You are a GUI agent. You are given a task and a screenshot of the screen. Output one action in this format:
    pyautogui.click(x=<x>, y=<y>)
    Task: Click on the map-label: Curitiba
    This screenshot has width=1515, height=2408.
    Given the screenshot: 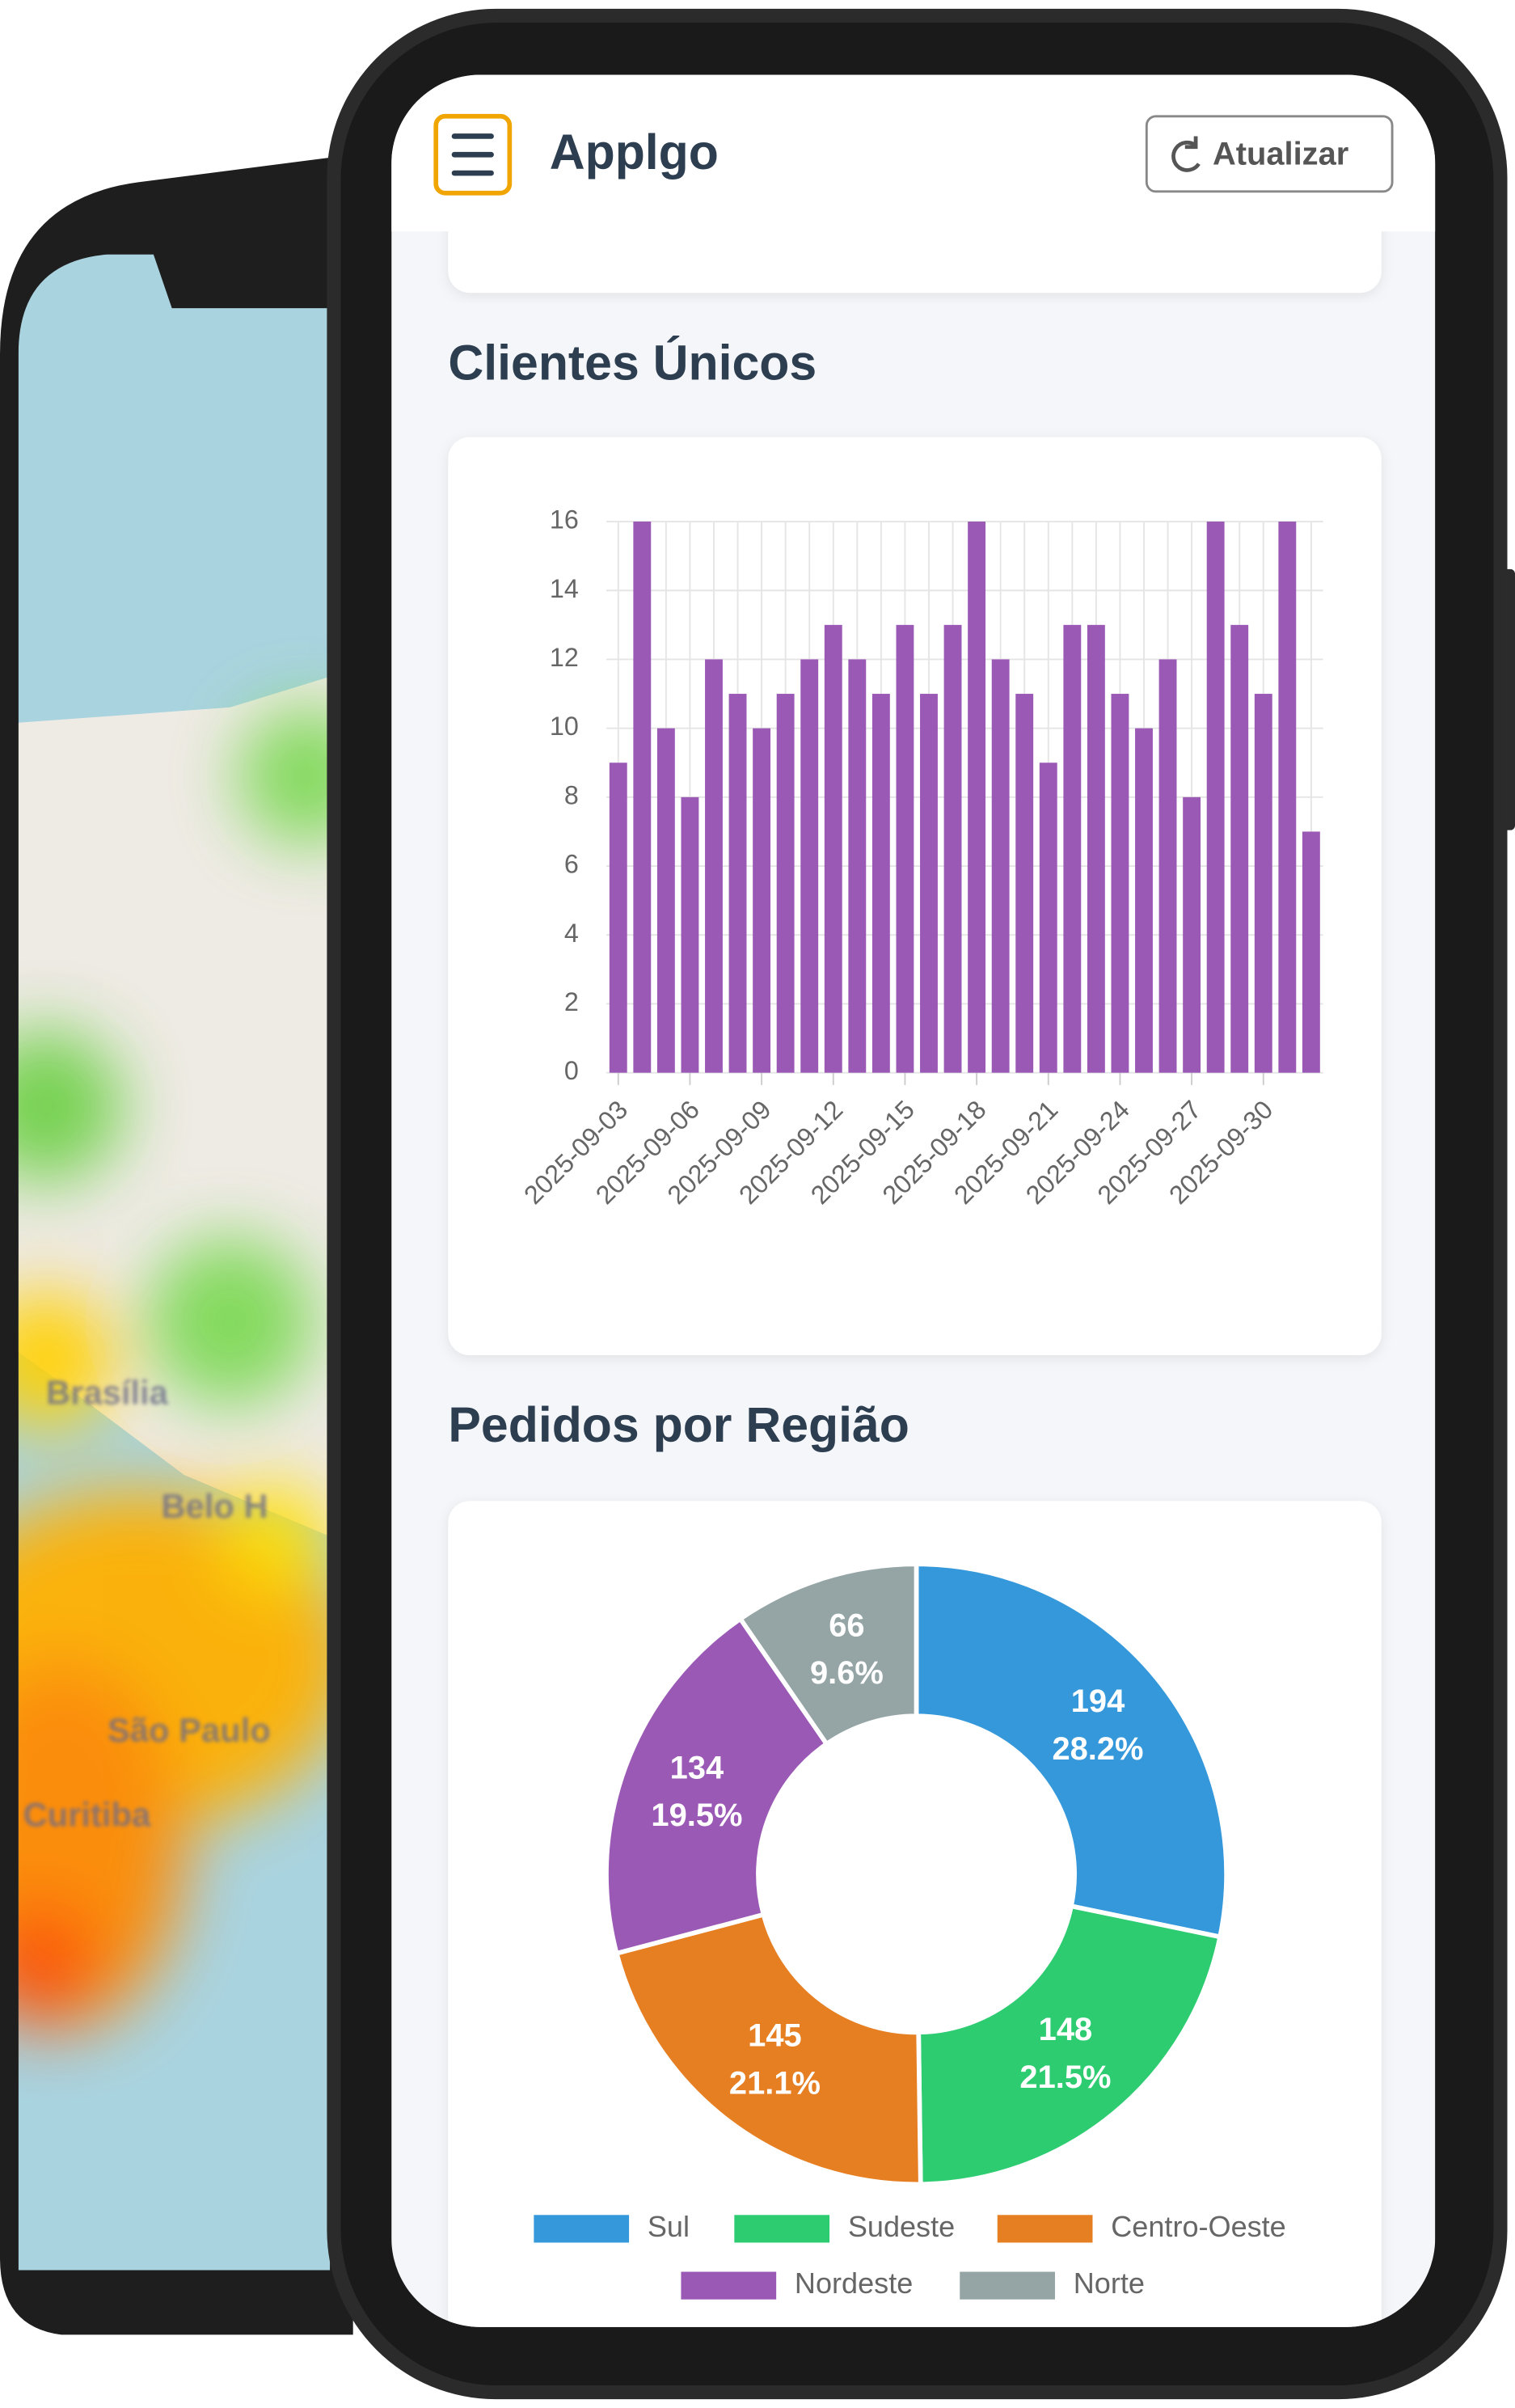 What is the action you would take?
    pyautogui.click(x=87, y=1815)
    